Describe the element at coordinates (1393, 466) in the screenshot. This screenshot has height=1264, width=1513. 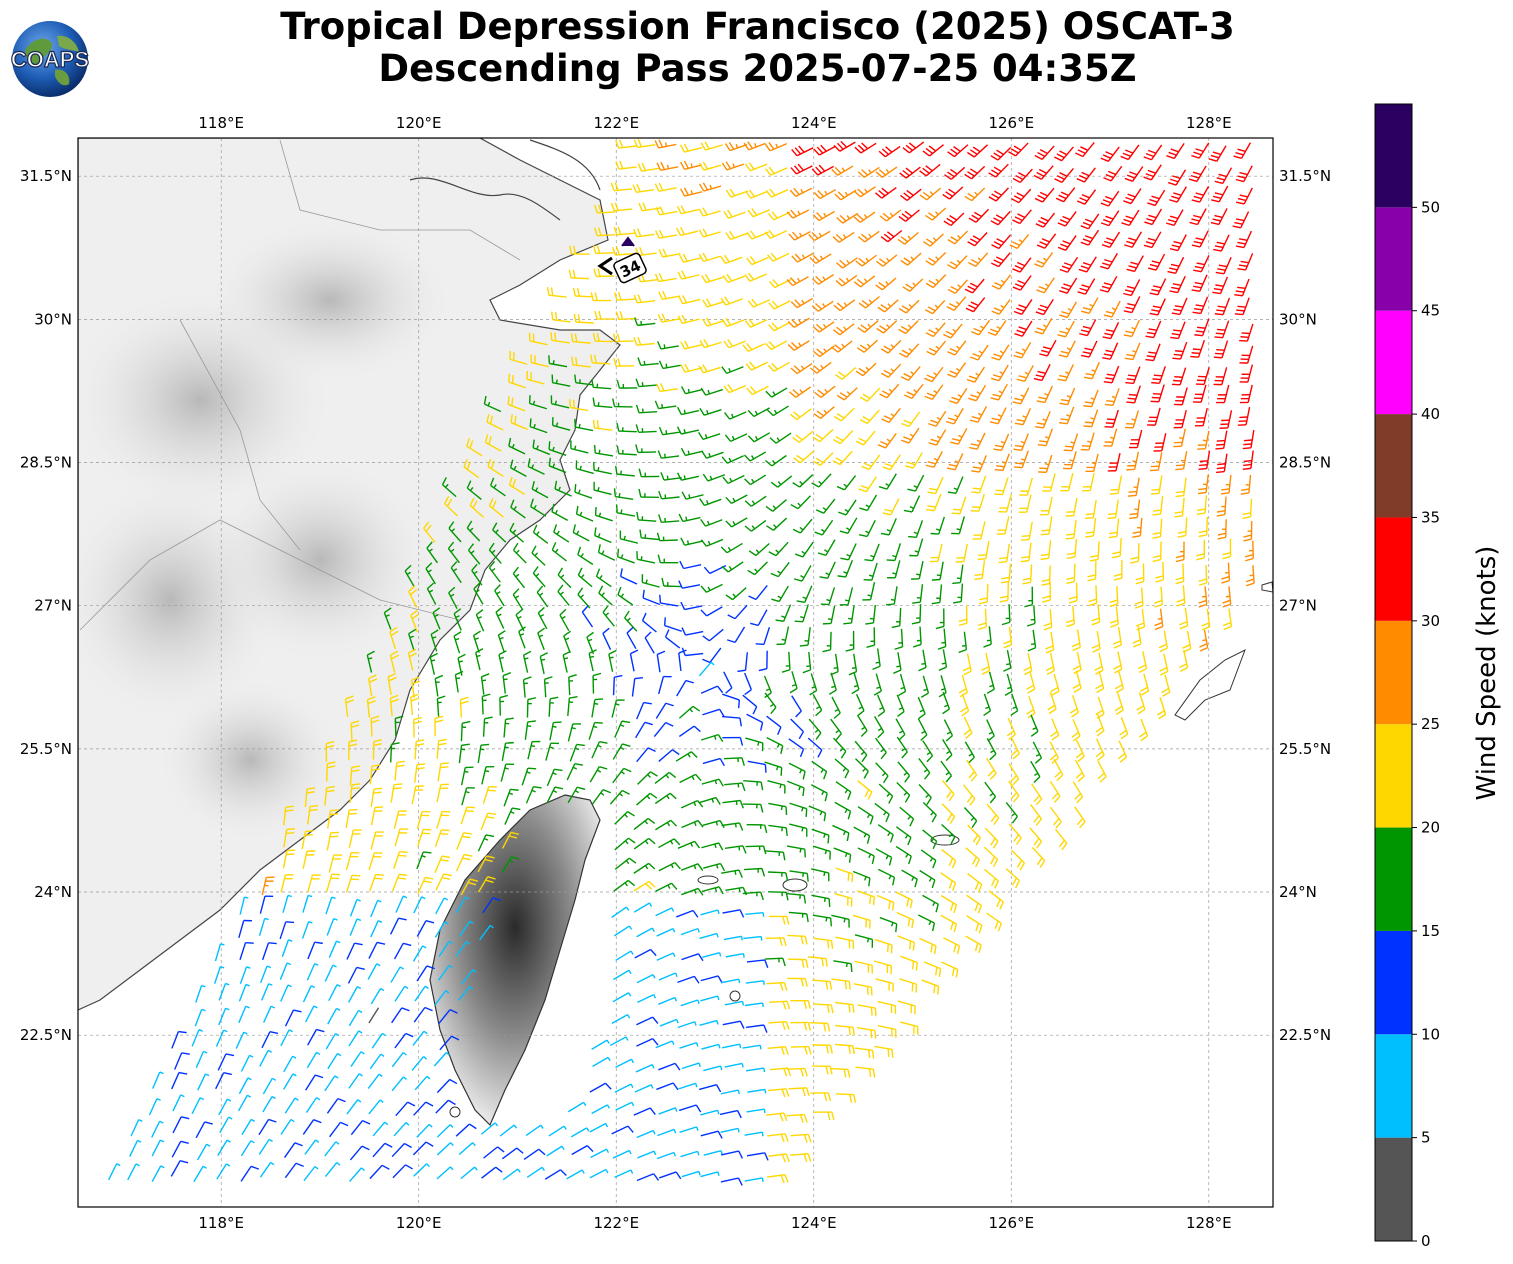
I see `colorbar-bin` at that location.